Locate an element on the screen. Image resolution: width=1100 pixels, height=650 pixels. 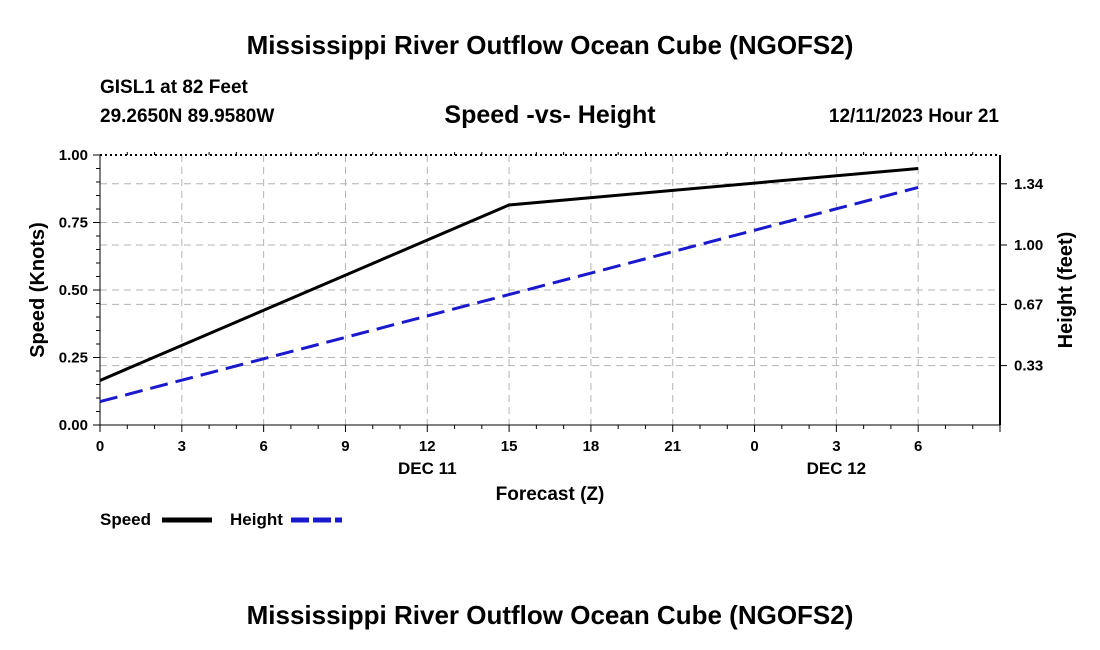
y-left-tick-label: 0.25 is located at coordinates (73, 358).